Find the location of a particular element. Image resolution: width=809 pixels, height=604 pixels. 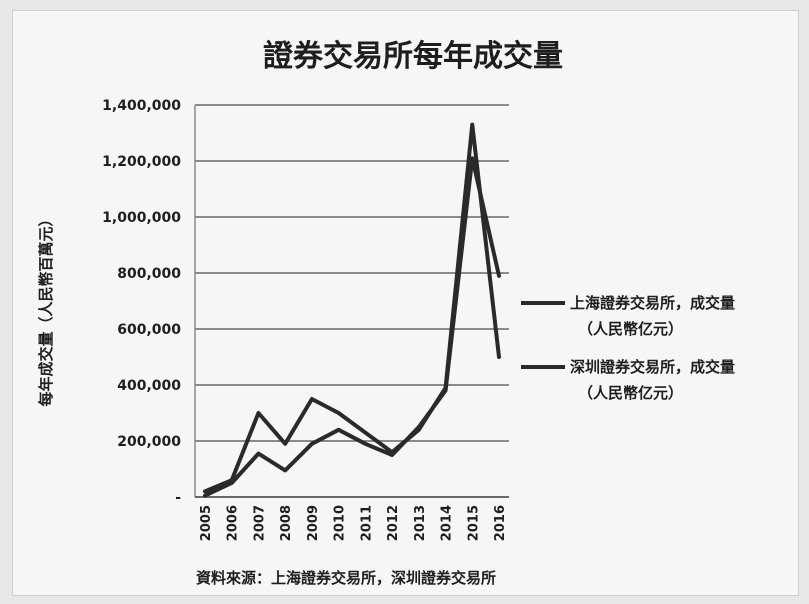

y-tick-label: 800,000 is located at coordinates (149, 274).